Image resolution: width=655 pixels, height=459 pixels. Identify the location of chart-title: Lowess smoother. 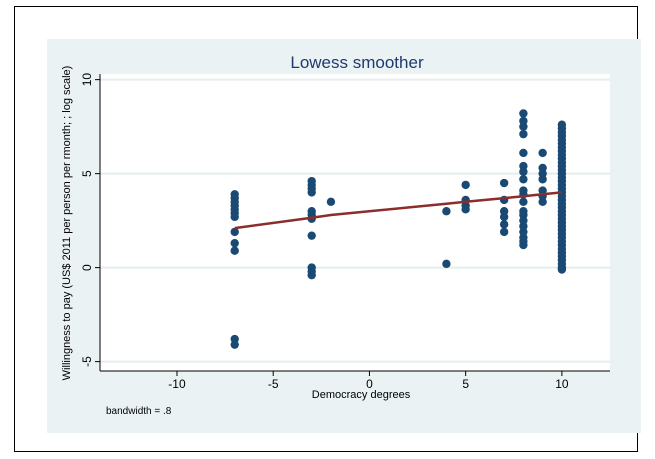
(357, 62).